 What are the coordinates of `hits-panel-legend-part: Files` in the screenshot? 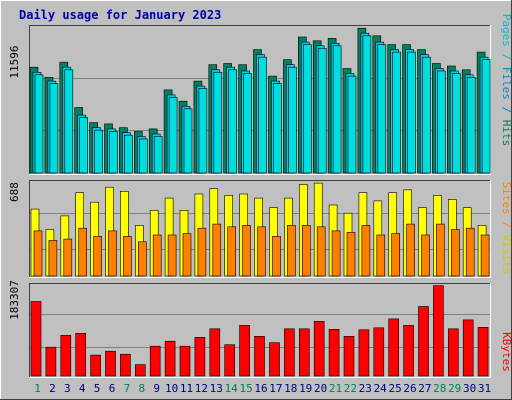 It's located at (506, 83).